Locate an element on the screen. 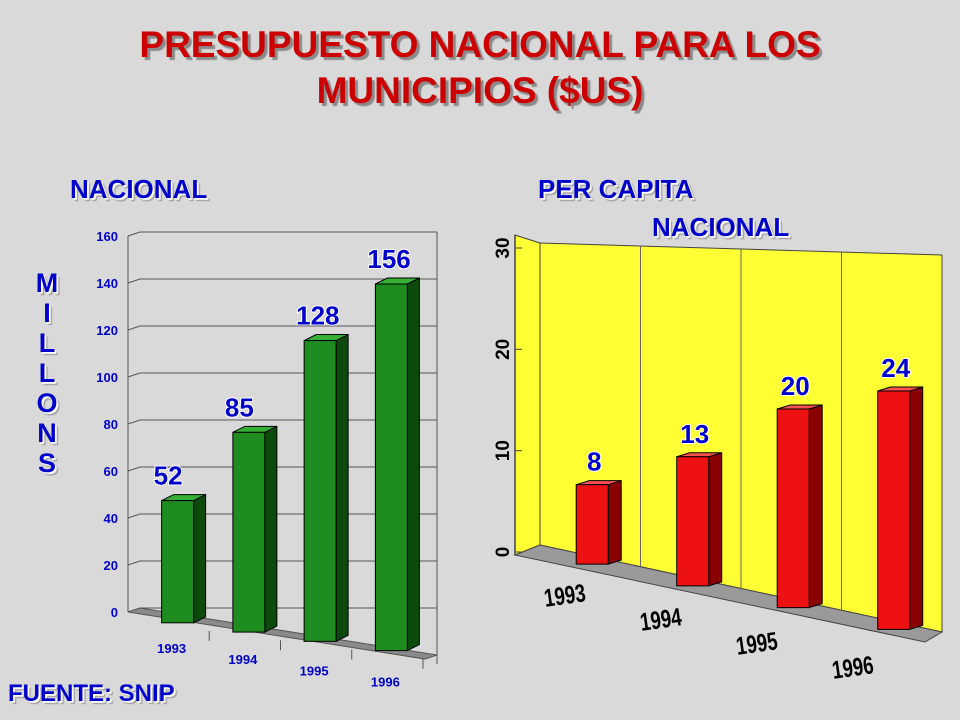 The height and width of the screenshot is (720, 960). left-y-tick-label: 80 is located at coordinates (111, 424).